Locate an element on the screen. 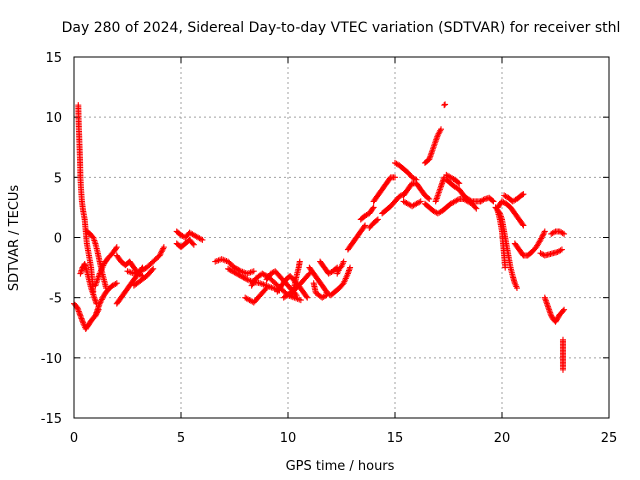  y-tick-label: -5 is located at coordinates (55, 299).